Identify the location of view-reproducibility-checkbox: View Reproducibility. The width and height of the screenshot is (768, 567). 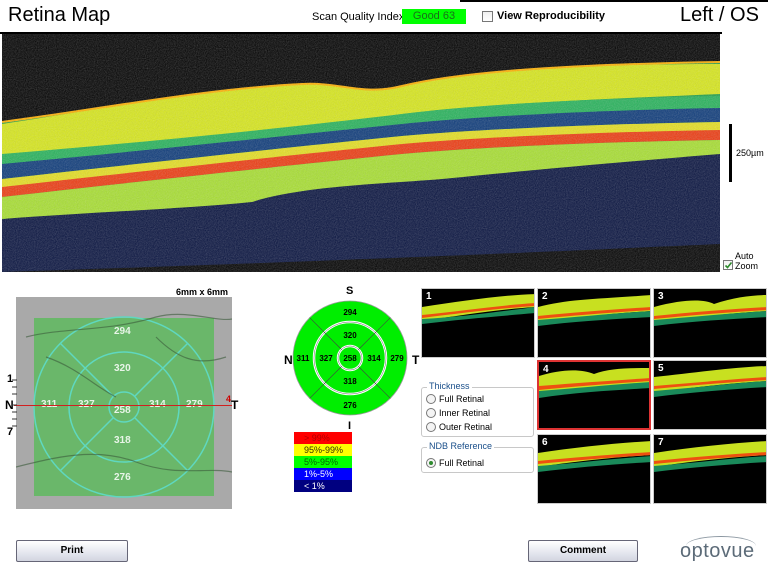
(543, 16).